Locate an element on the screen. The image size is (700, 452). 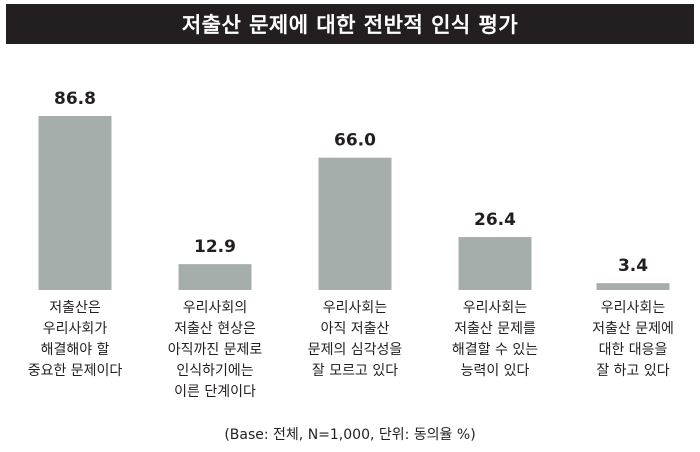
category-label-line: 저출산 문제에 is located at coordinates (633, 329).